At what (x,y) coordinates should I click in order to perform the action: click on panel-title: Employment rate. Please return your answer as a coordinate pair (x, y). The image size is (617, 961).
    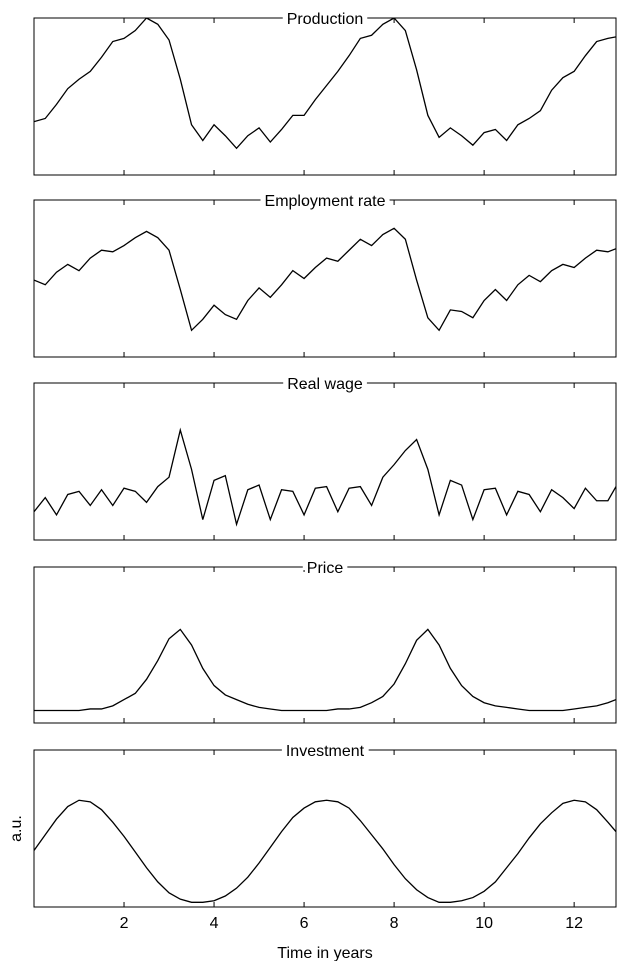
    Looking at the image, I should click on (325, 201).